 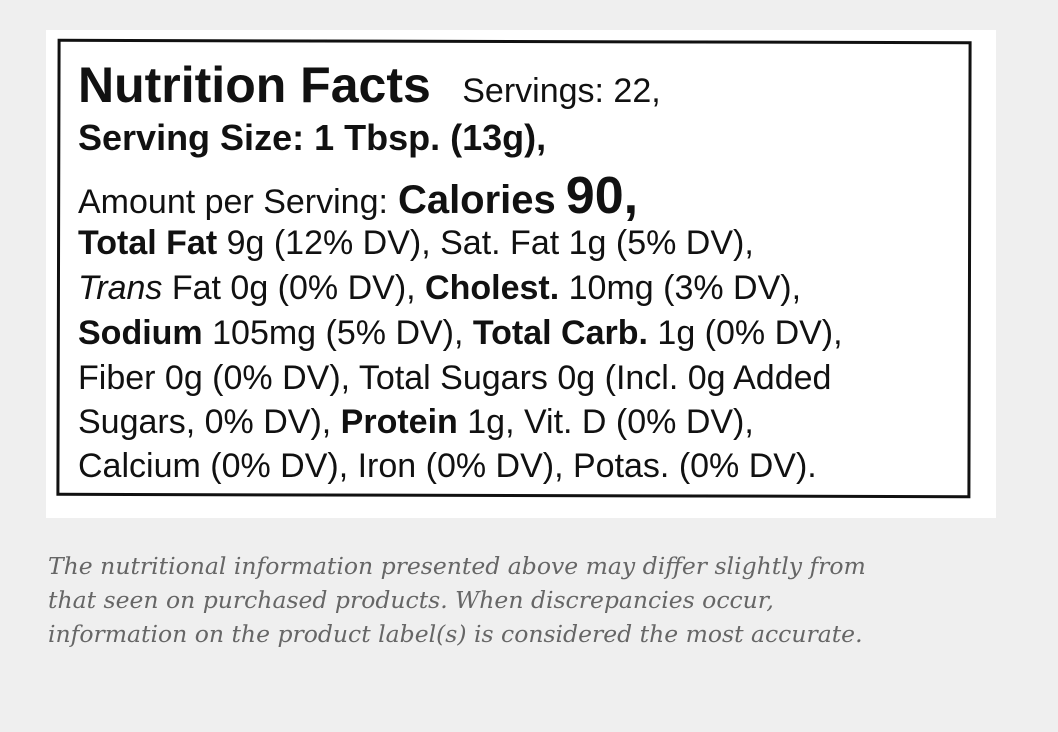 I want to click on nutrient-name: Sodium, so click(x=140, y=333).